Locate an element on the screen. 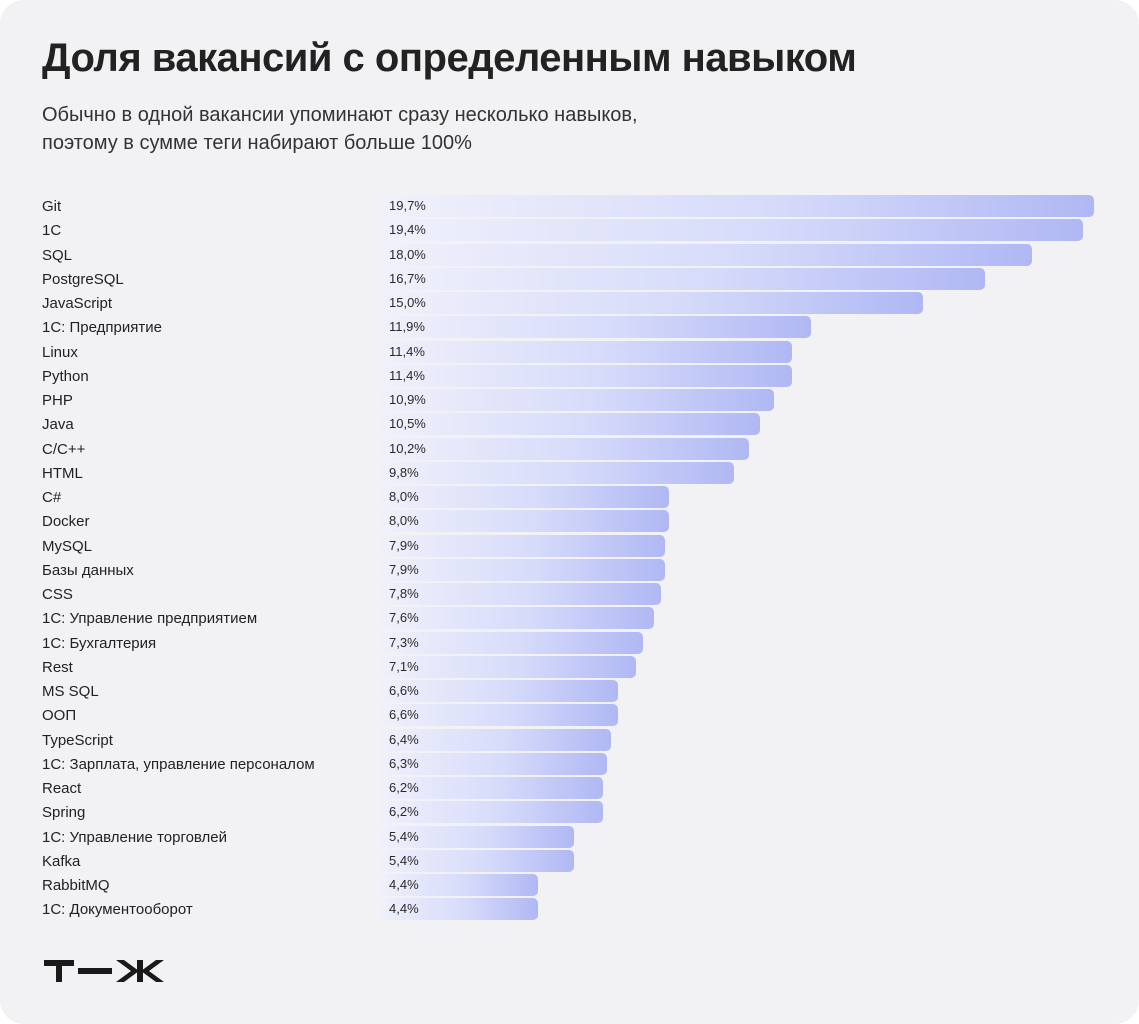  value-label: 10,5% is located at coordinates (407, 424).